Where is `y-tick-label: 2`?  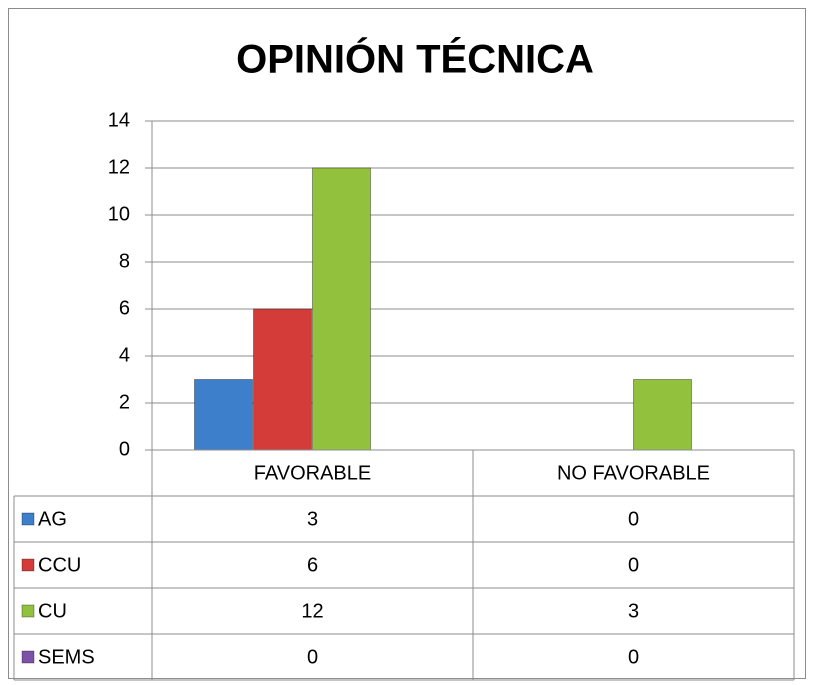
y-tick-label: 2 is located at coordinates (124, 402).